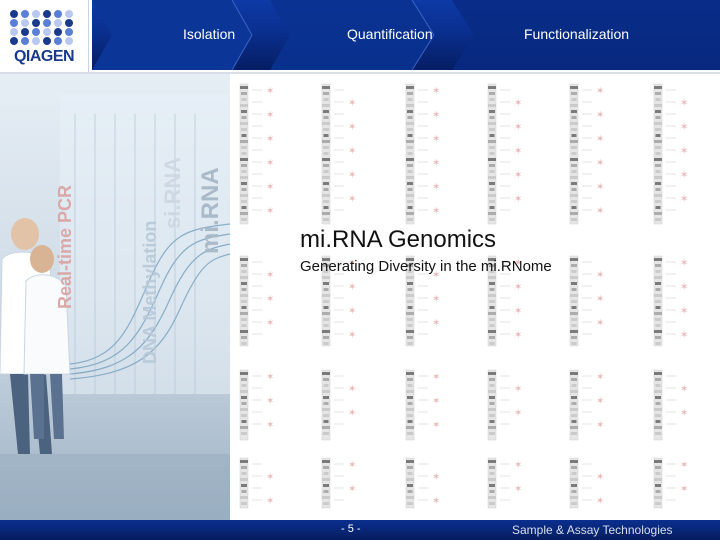  Describe the element at coordinates (65, 246) in the screenshot. I see `overlay-word-real-time-pcr: Real-time PCR` at that location.